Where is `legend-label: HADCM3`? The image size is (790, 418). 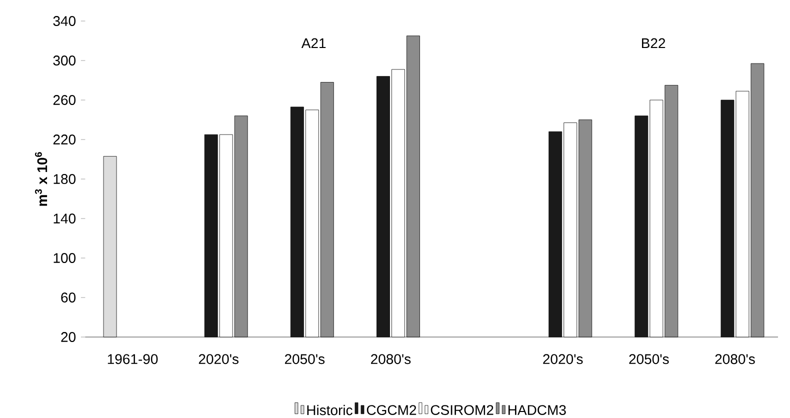 legend-label: HADCM3 is located at coordinates (537, 410).